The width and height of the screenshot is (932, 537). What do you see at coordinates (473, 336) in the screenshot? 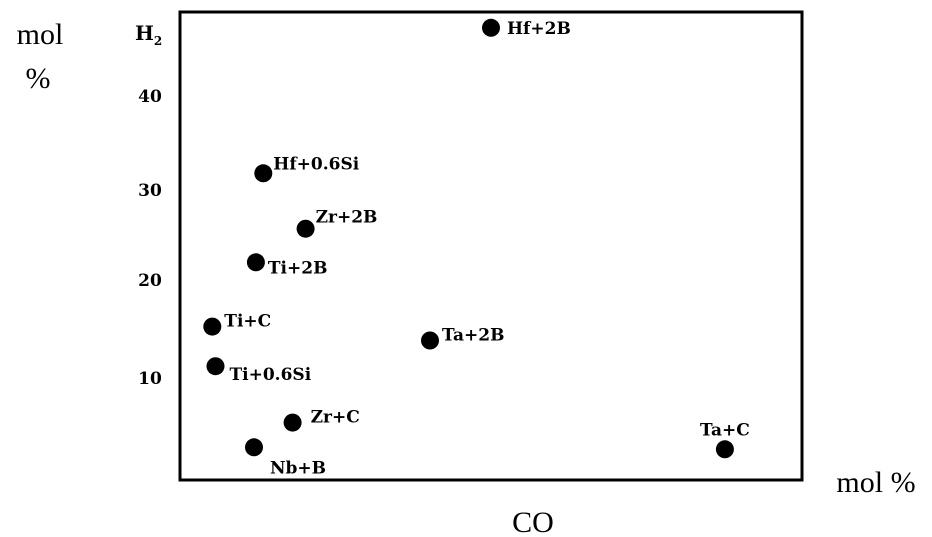
I see `point-label-ta-2b: Ta+2B` at bounding box center [473, 336].